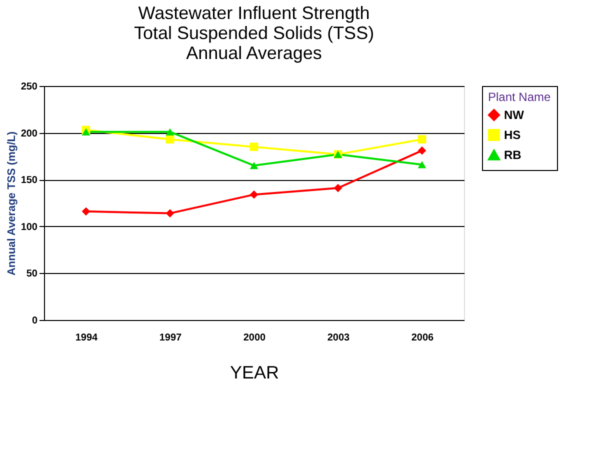 The image size is (611, 453). I want to click on y-tick-label: 250, so click(29, 87).